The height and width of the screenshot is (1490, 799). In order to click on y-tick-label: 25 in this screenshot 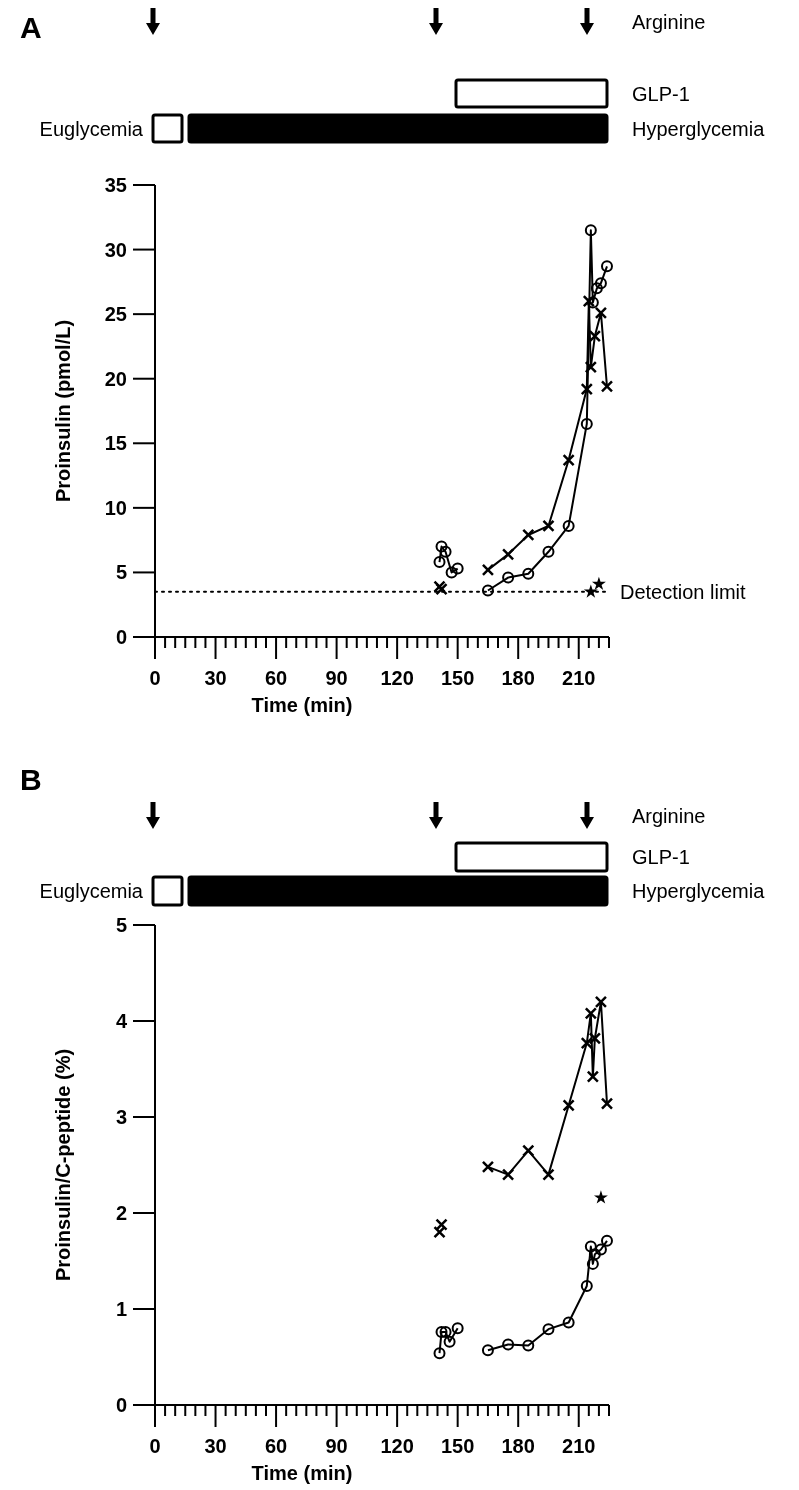, I will do `click(115, 314)`.